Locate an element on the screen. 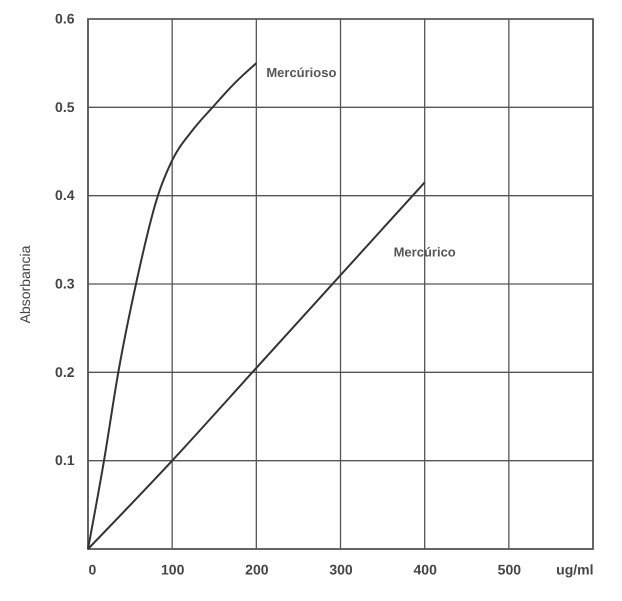  x-tick-label: 0 is located at coordinates (92, 570).